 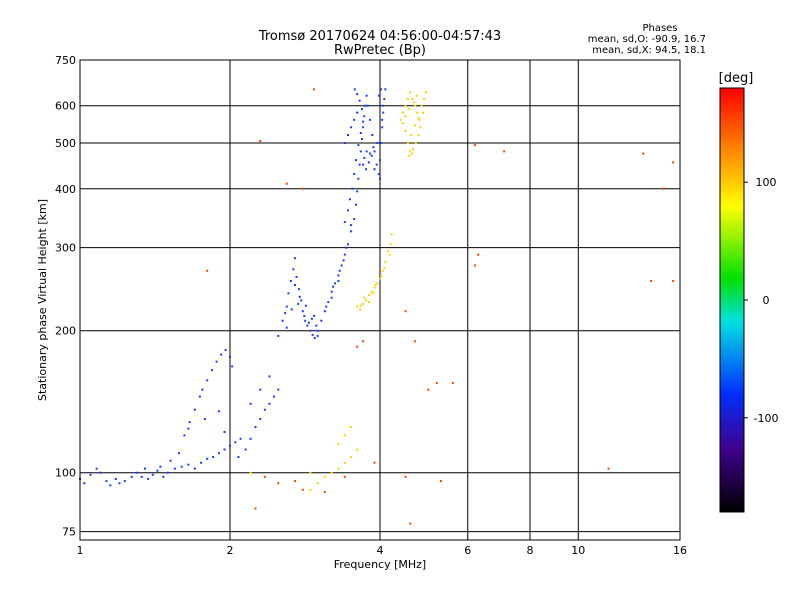 I want to click on colorbar: 100 0 -100, so click(x=748, y=300).